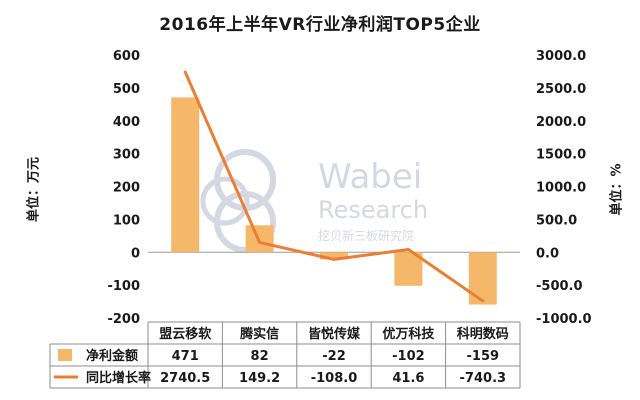 This screenshot has width=640, height=400. Describe the element at coordinates (408, 269) in the screenshot. I see `bar-优万科技` at that location.